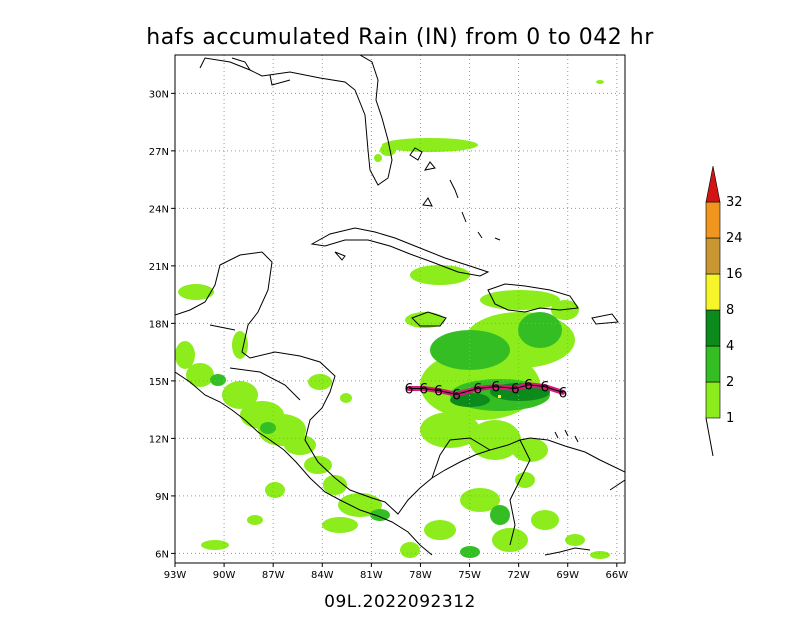 The image size is (800, 618). I want to click on lon-tick-label: 81W, so click(371, 575).